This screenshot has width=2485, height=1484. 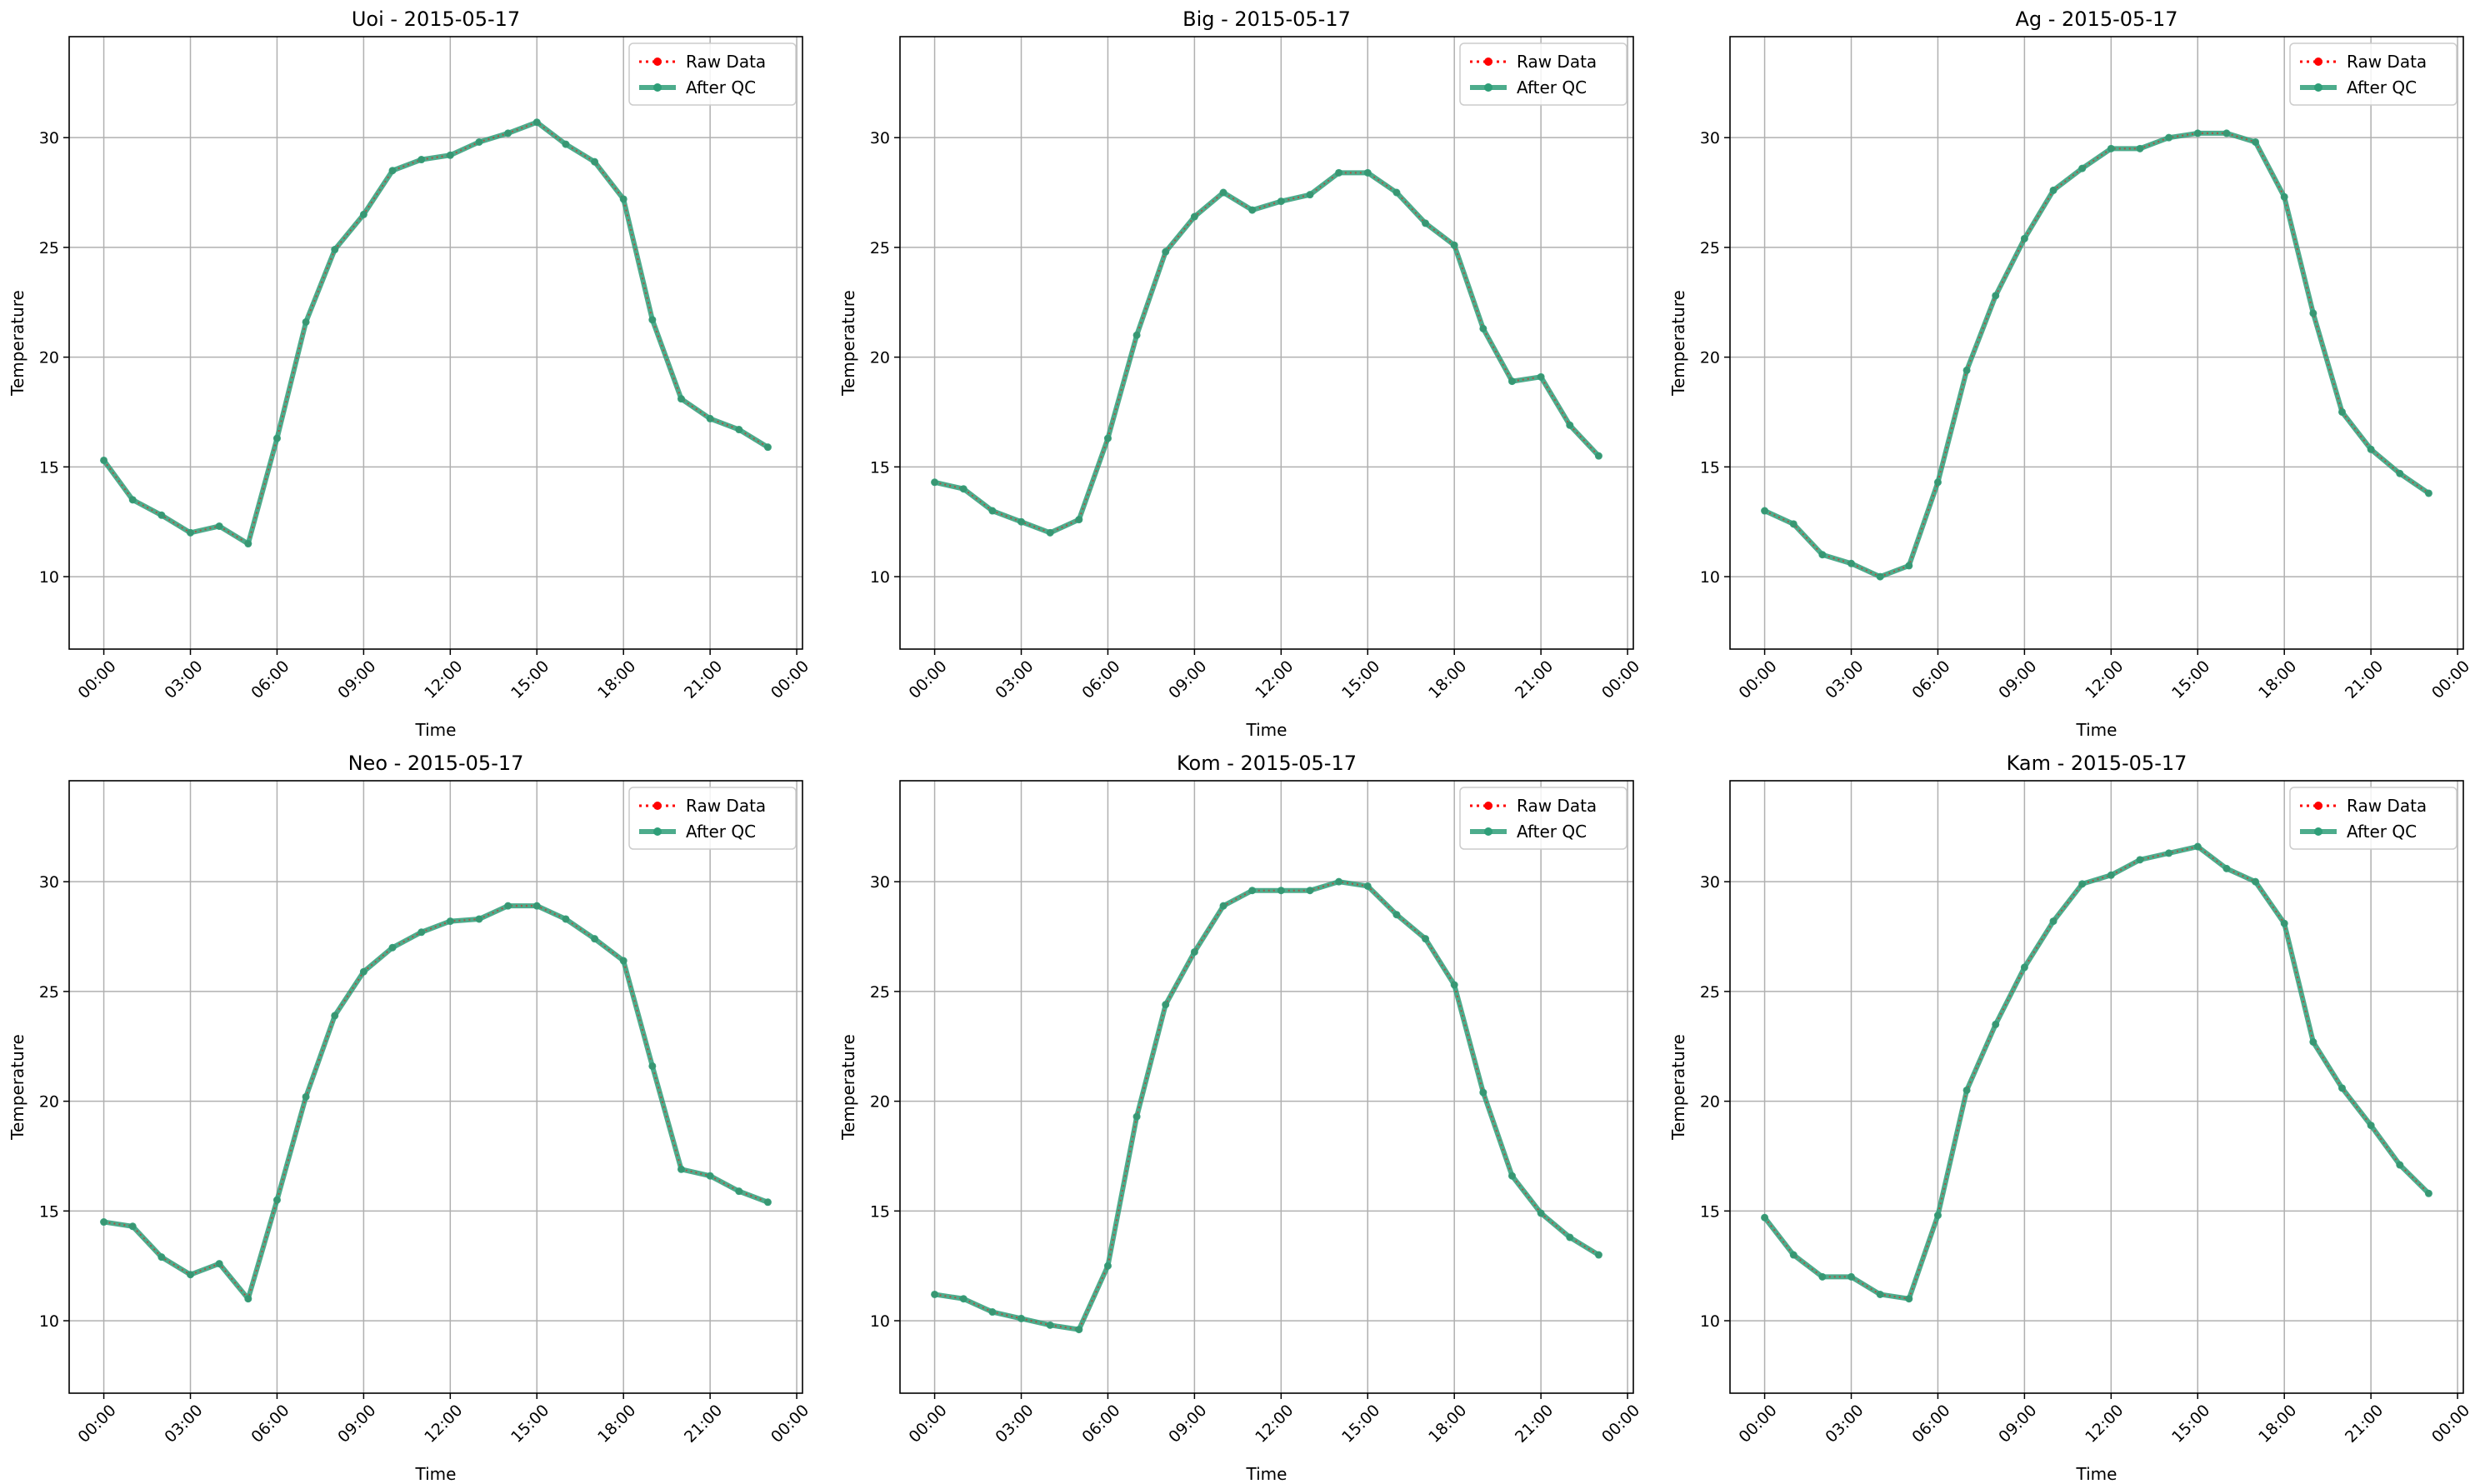 I want to click on chart-title: Uoi - 2015-05-17, so click(x=436, y=19).